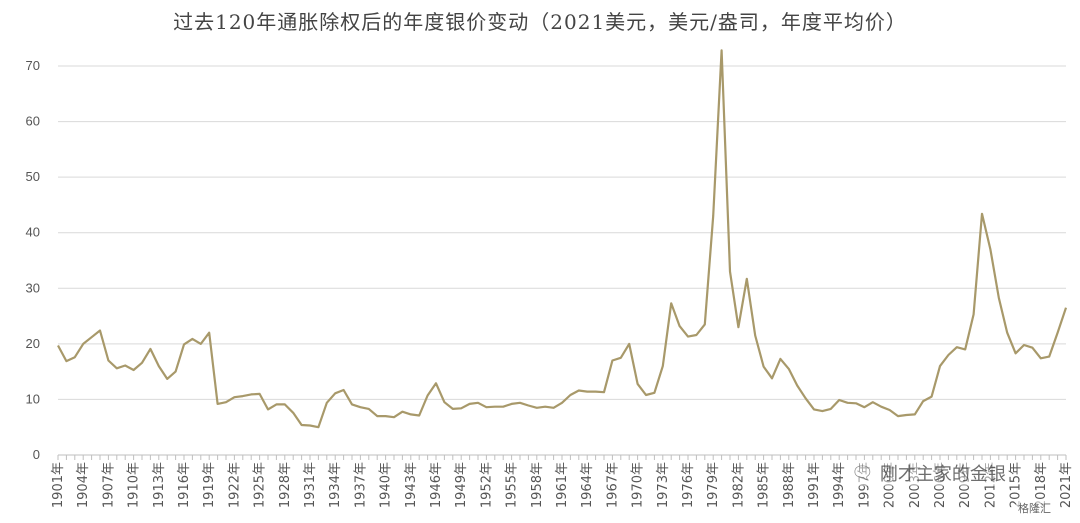 The image size is (1080, 523). I want to click on x-tick-label: 1922年, so click(234, 485).